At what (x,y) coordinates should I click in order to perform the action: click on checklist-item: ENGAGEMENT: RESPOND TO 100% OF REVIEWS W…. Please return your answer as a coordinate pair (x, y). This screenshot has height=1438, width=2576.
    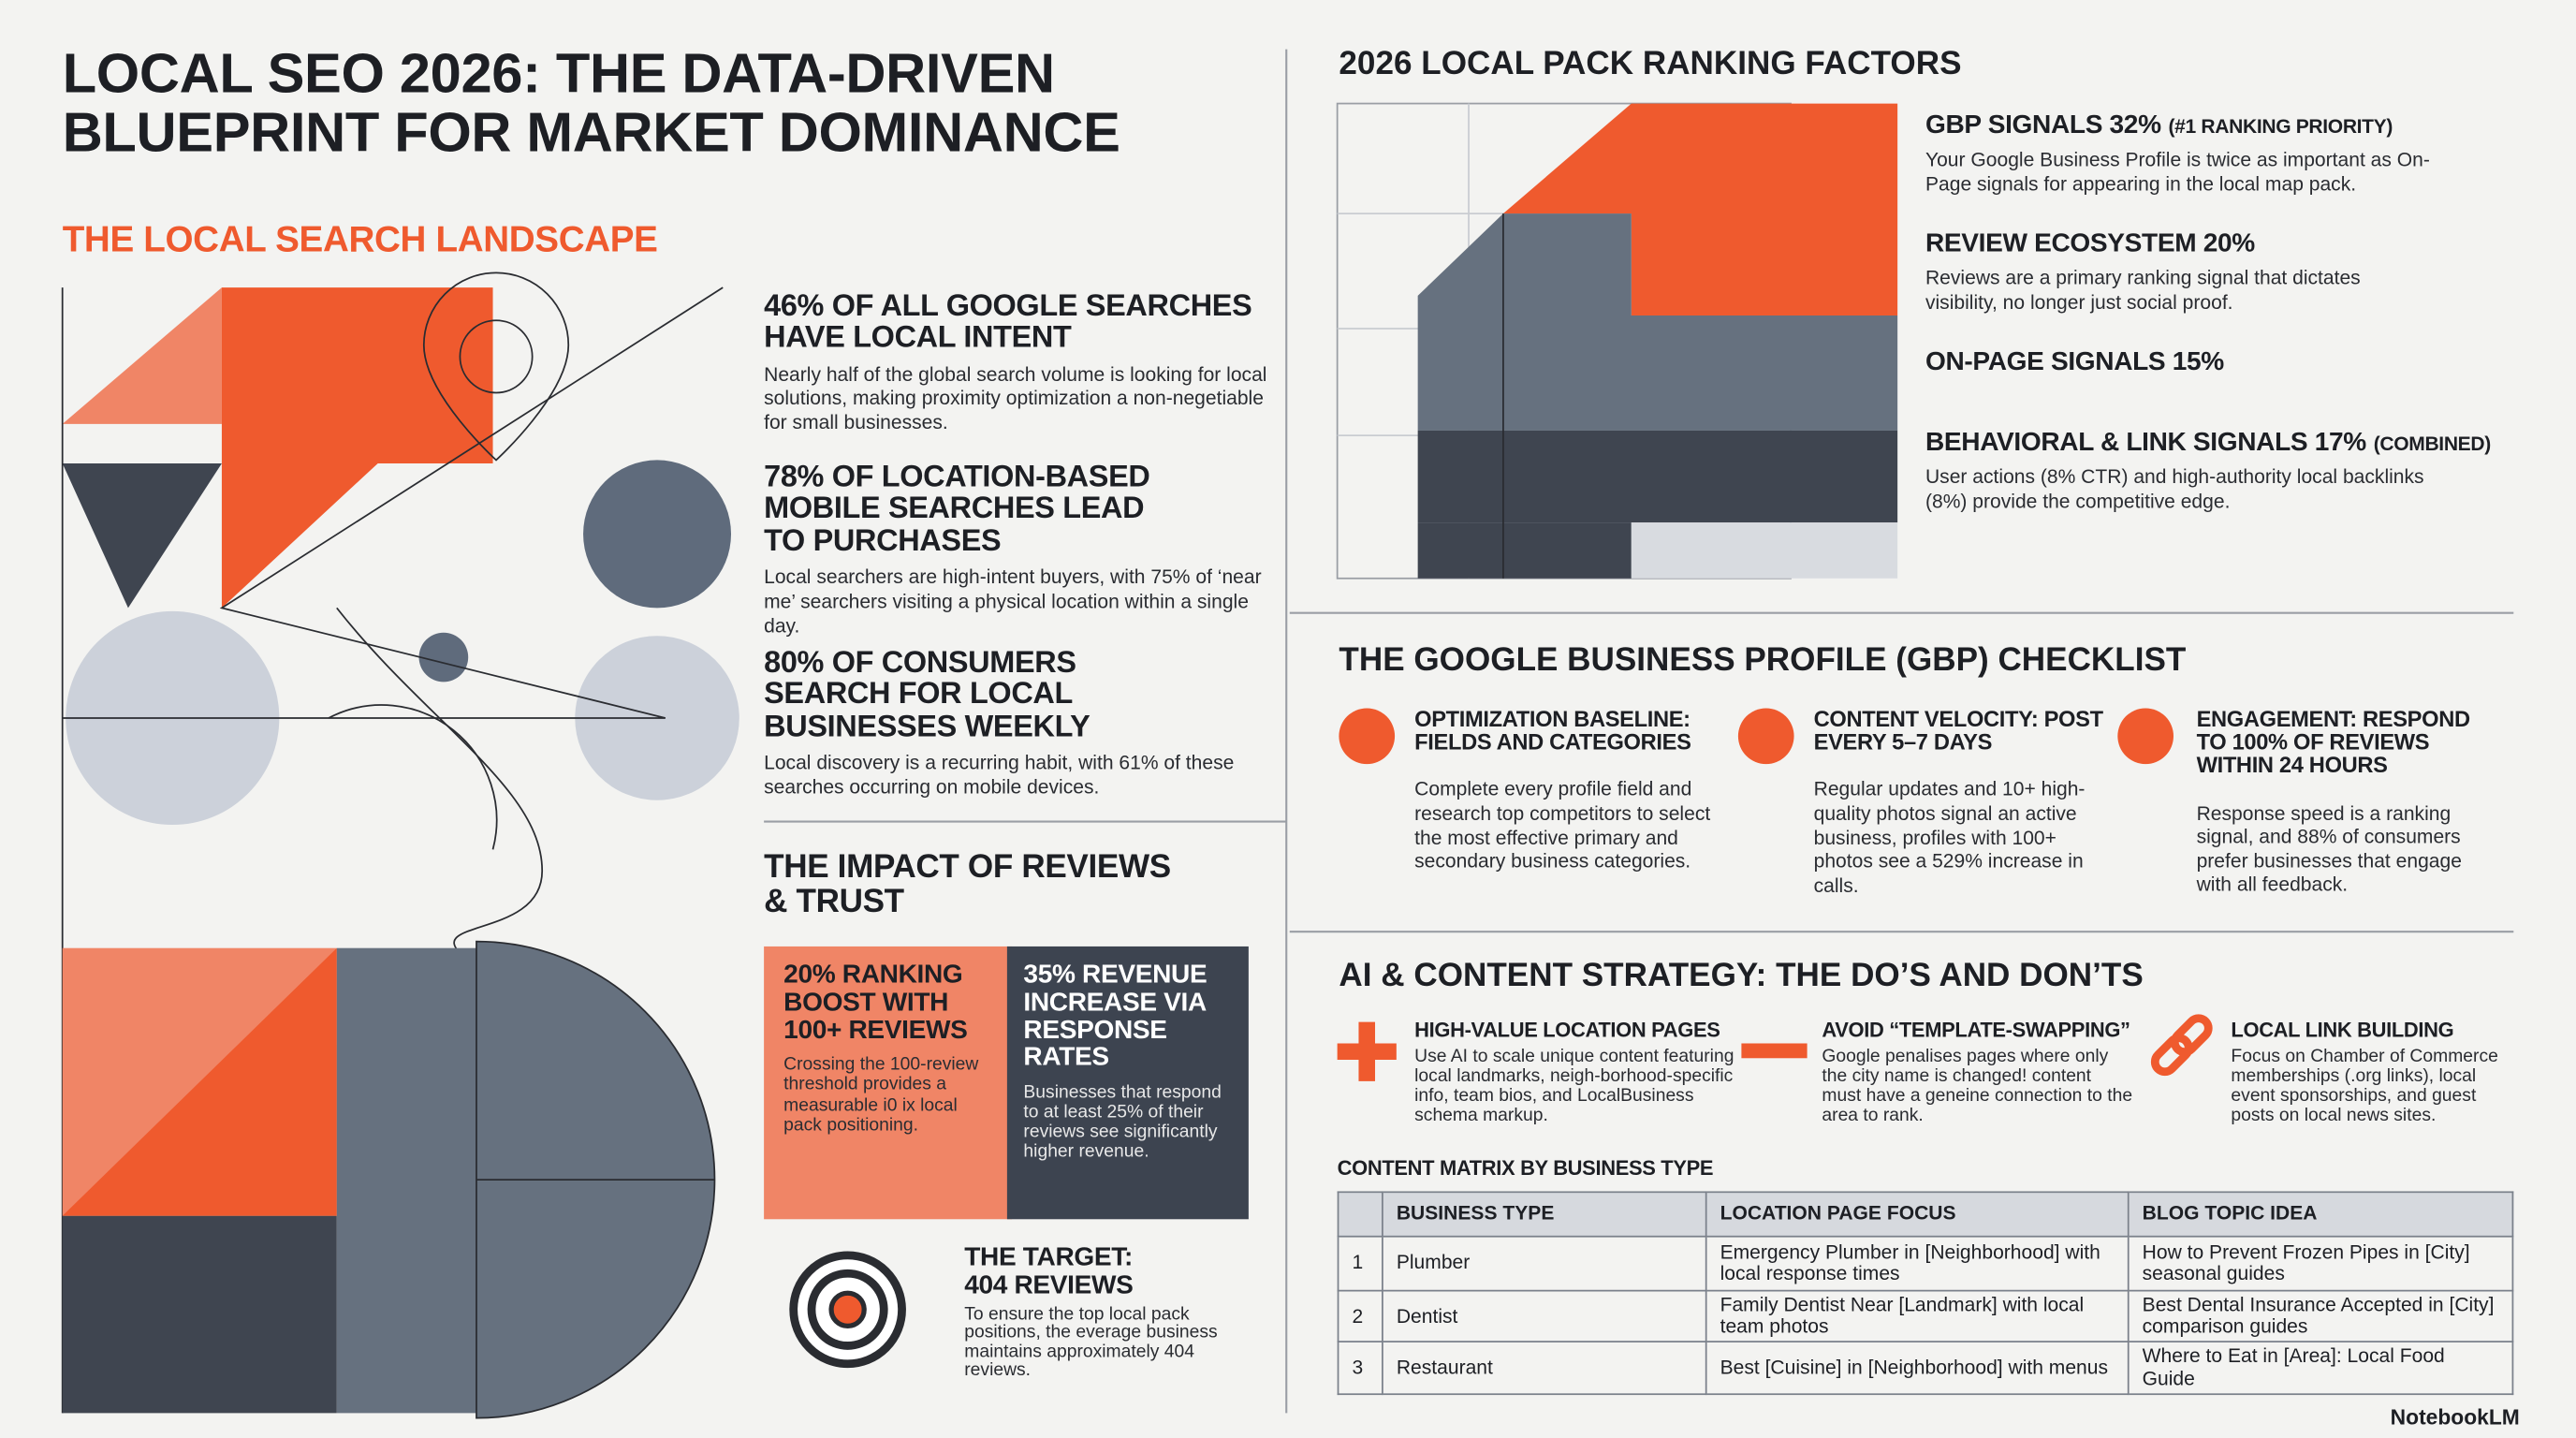
    Looking at the image, I should click on (2349, 802).